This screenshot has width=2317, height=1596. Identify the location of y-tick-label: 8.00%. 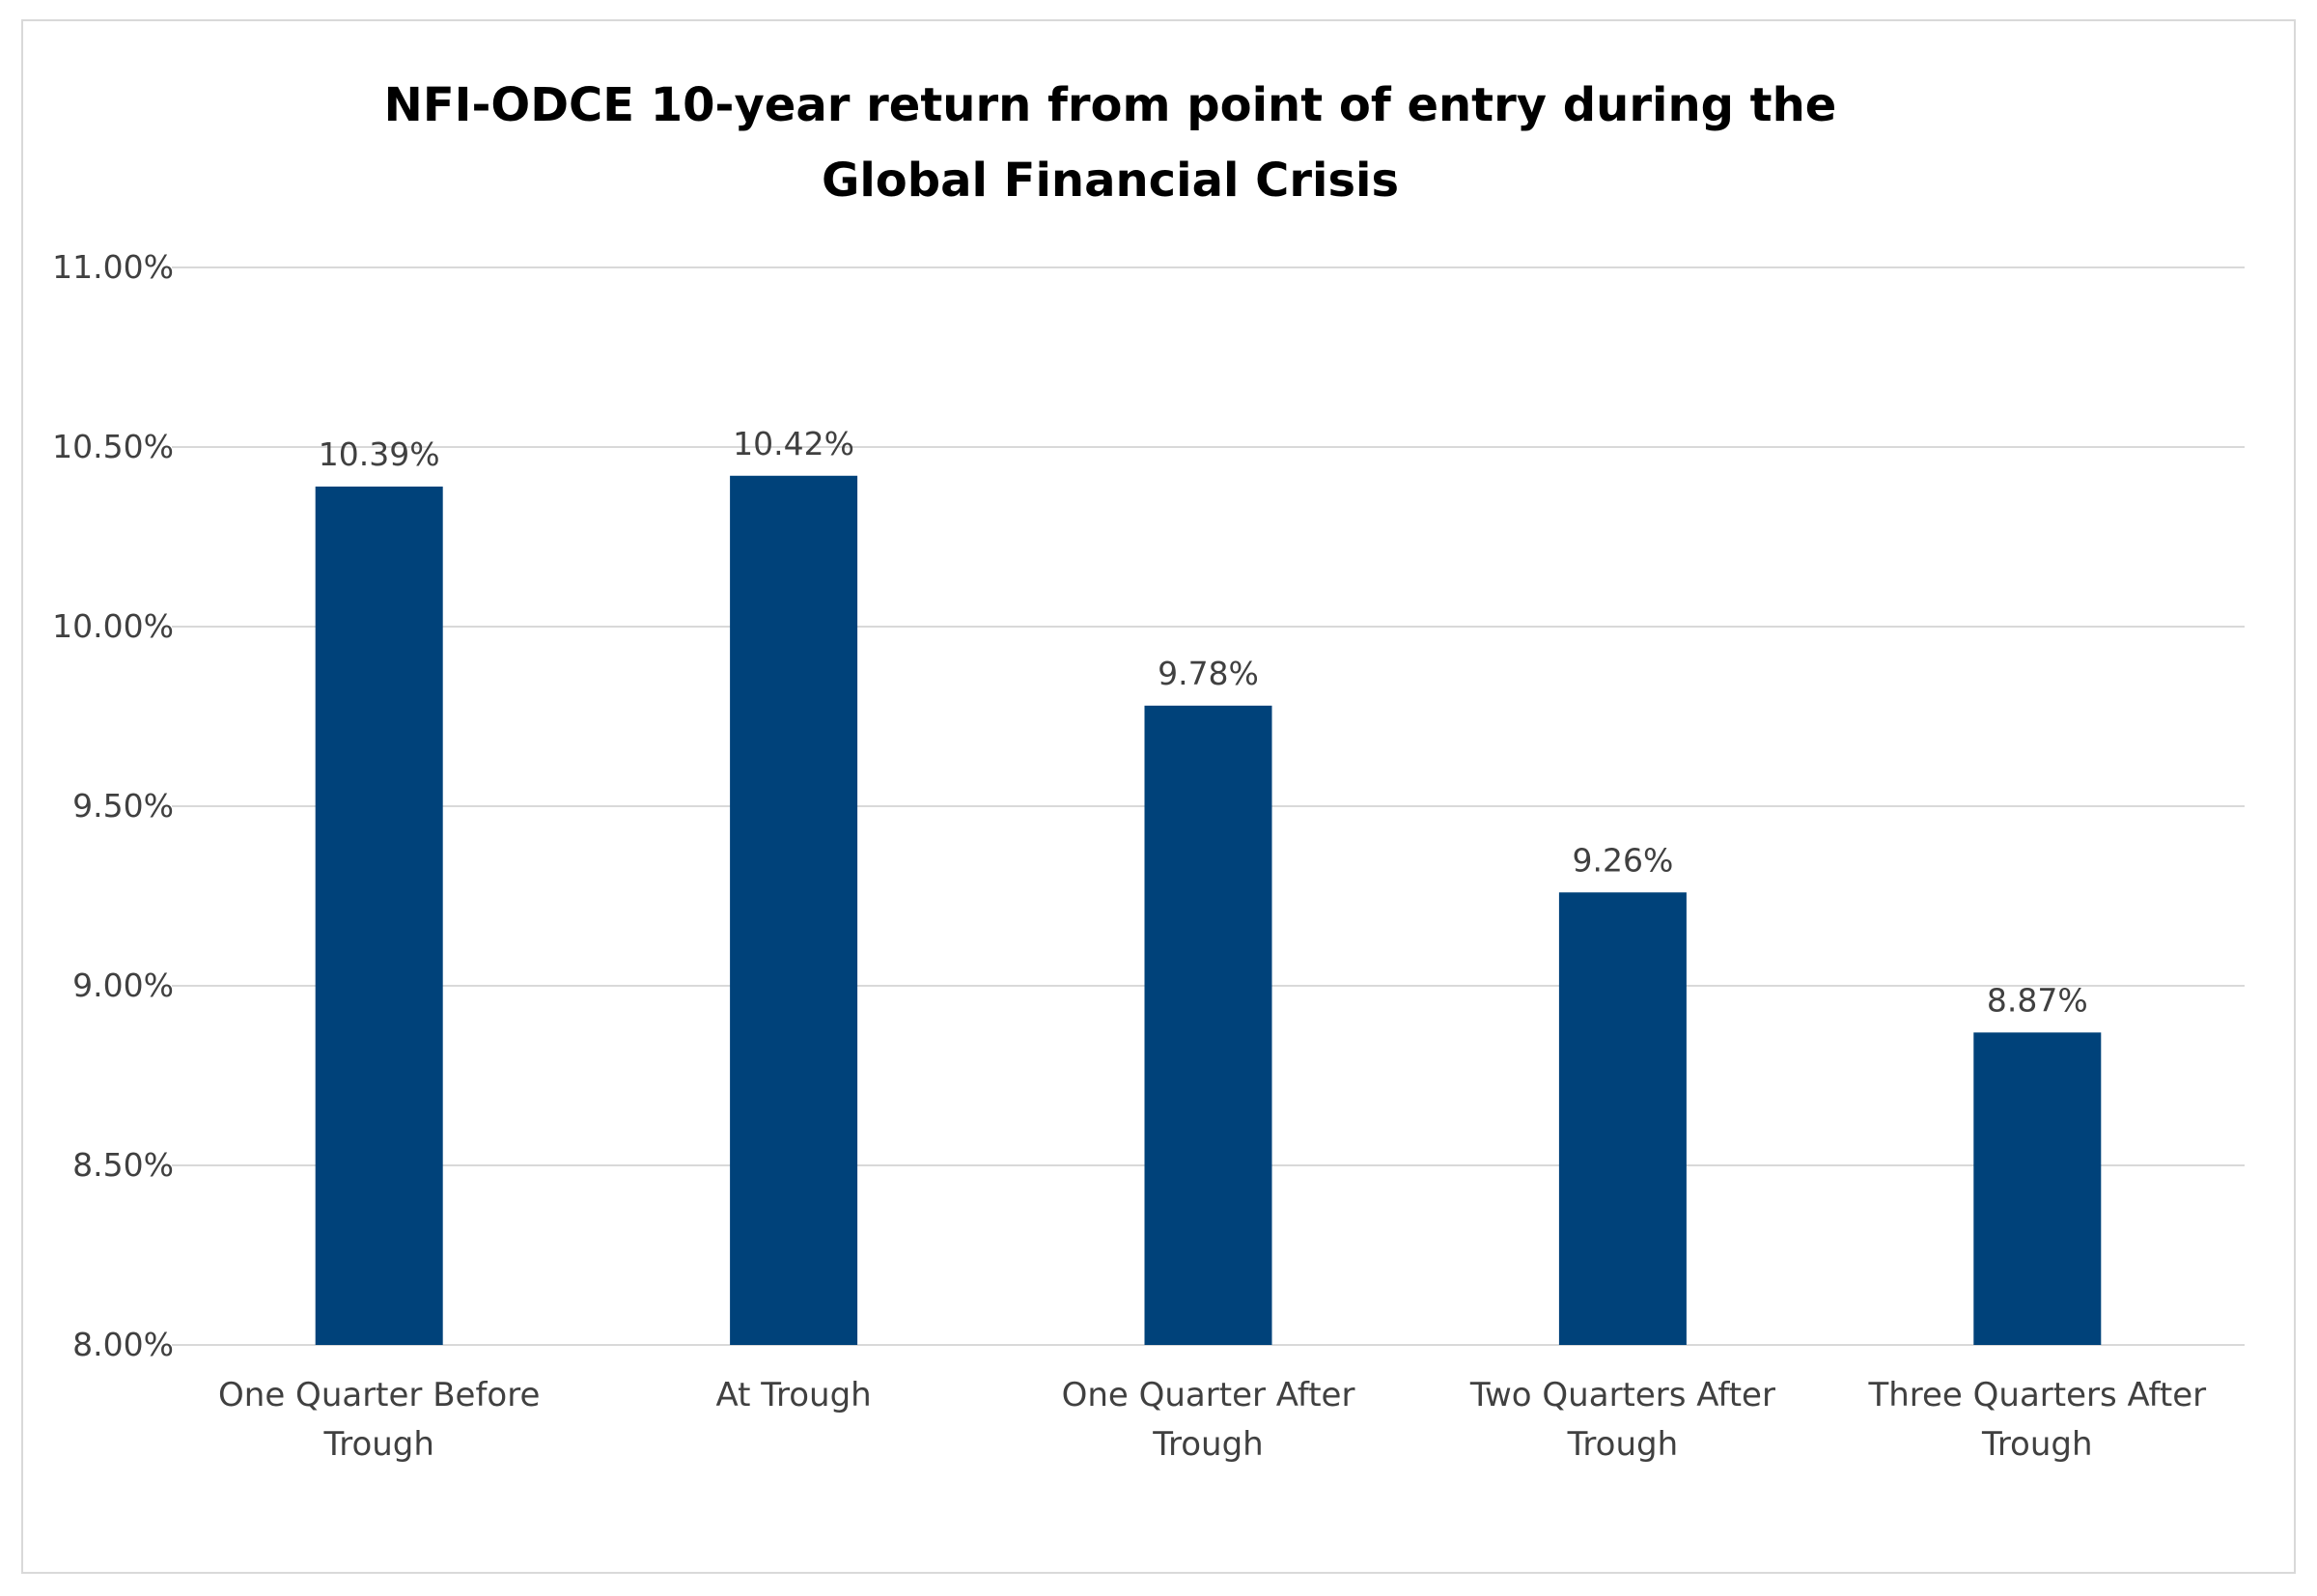
(123, 1345).